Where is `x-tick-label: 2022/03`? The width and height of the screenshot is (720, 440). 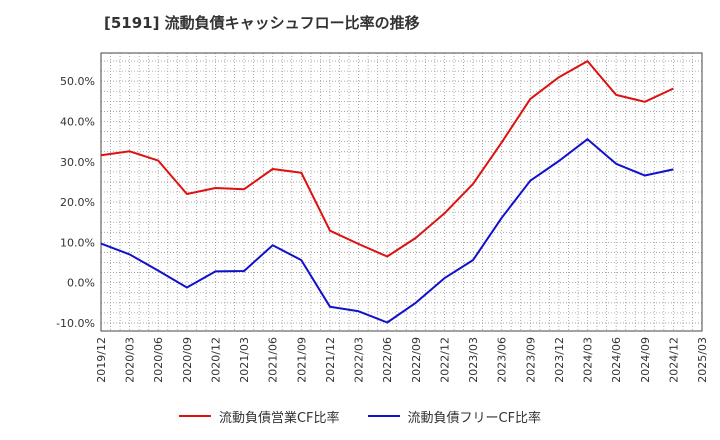
x-tick-label: 2022/03 is located at coordinates (359, 360).